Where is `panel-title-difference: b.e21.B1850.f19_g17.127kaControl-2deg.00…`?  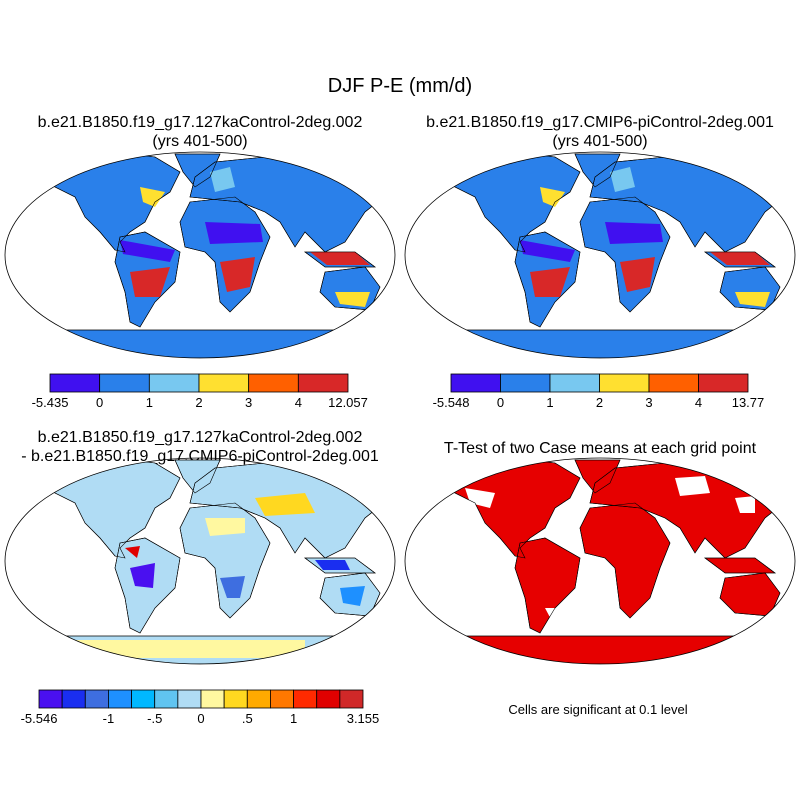
panel-title-difference: b.e21.B1850.f19_g17.127kaControl-2deg.00… is located at coordinates (200, 437).